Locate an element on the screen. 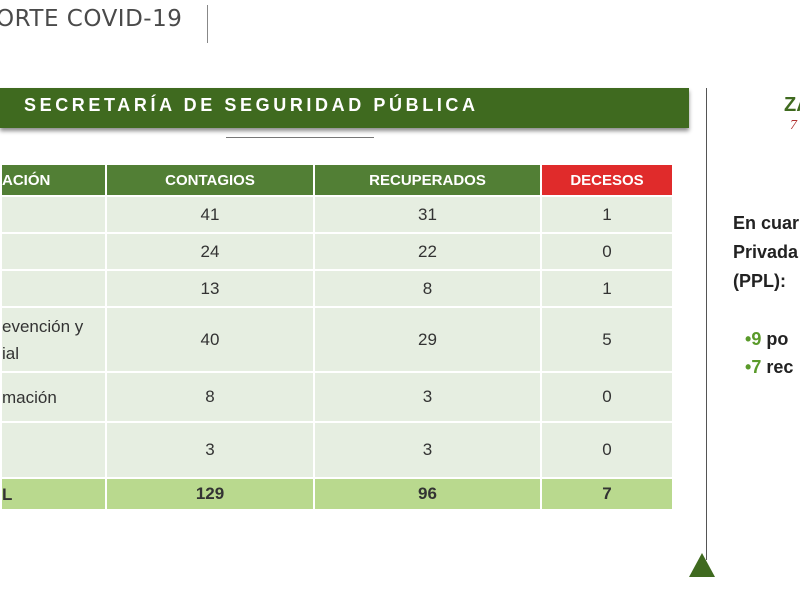  area-cell-line: evención y is located at coordinates (43, 326).